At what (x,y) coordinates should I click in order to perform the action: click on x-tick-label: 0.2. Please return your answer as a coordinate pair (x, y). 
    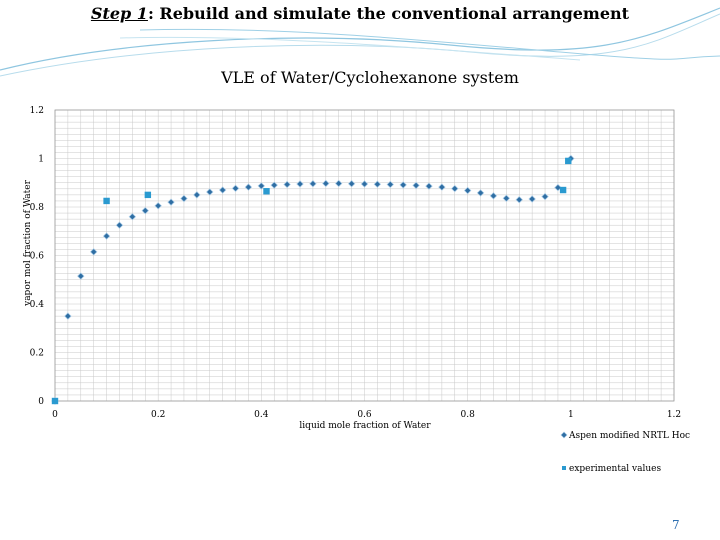
    Looking at the image, I should click on (158, 415).